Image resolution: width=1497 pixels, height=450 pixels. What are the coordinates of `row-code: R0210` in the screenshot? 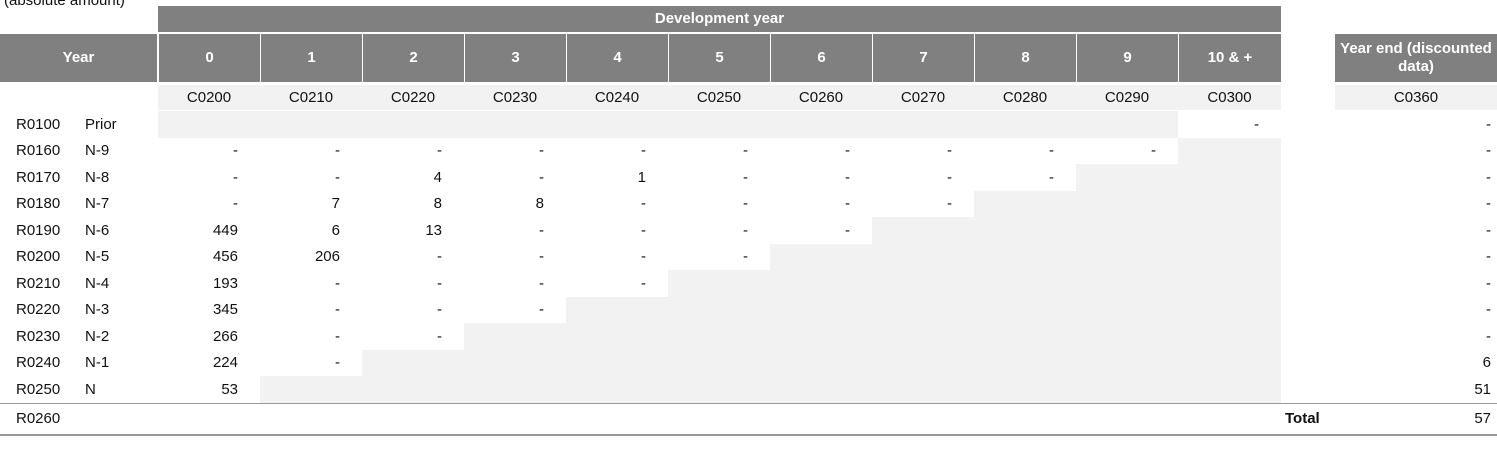 It's located at (38, 283).